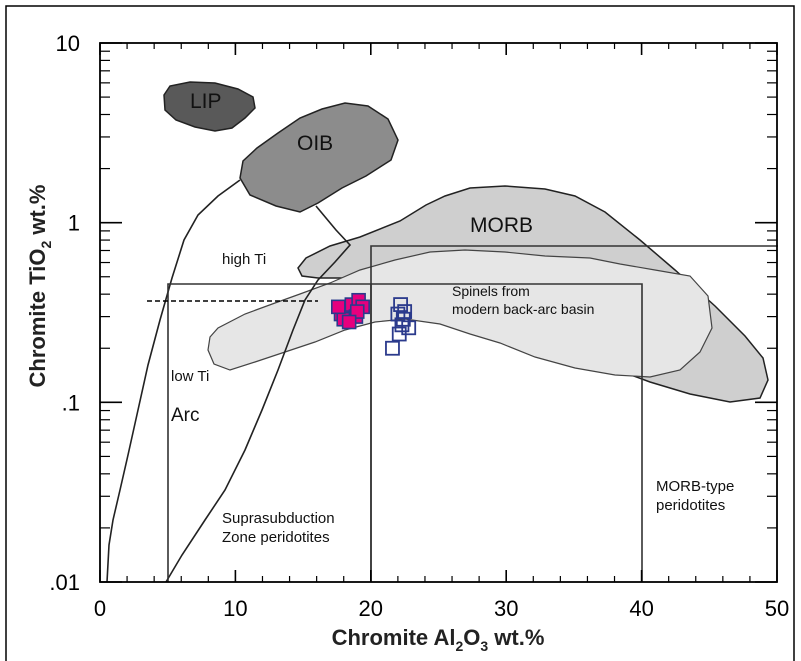  Describe the element at coordinates (523, 309) in the screenshot. I see `label-backarc-2: modern back-arc basin` at that location.